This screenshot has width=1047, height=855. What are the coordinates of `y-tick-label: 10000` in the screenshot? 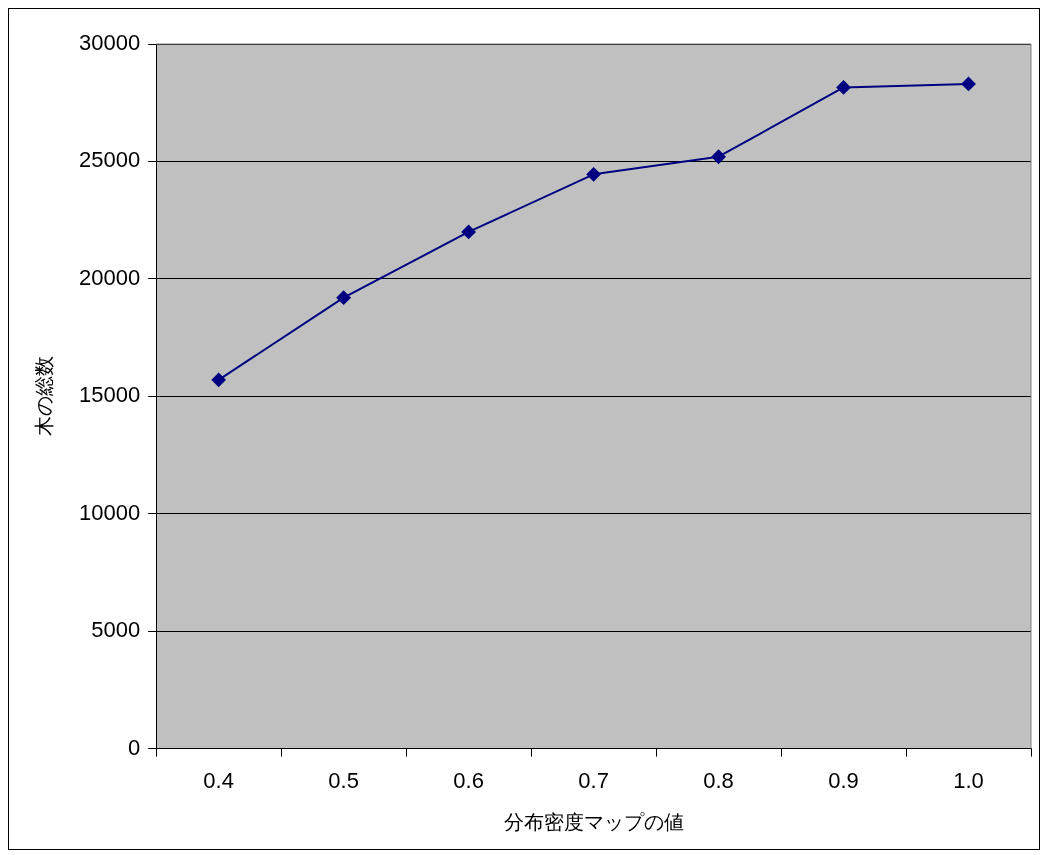 It's located at (109, 512).